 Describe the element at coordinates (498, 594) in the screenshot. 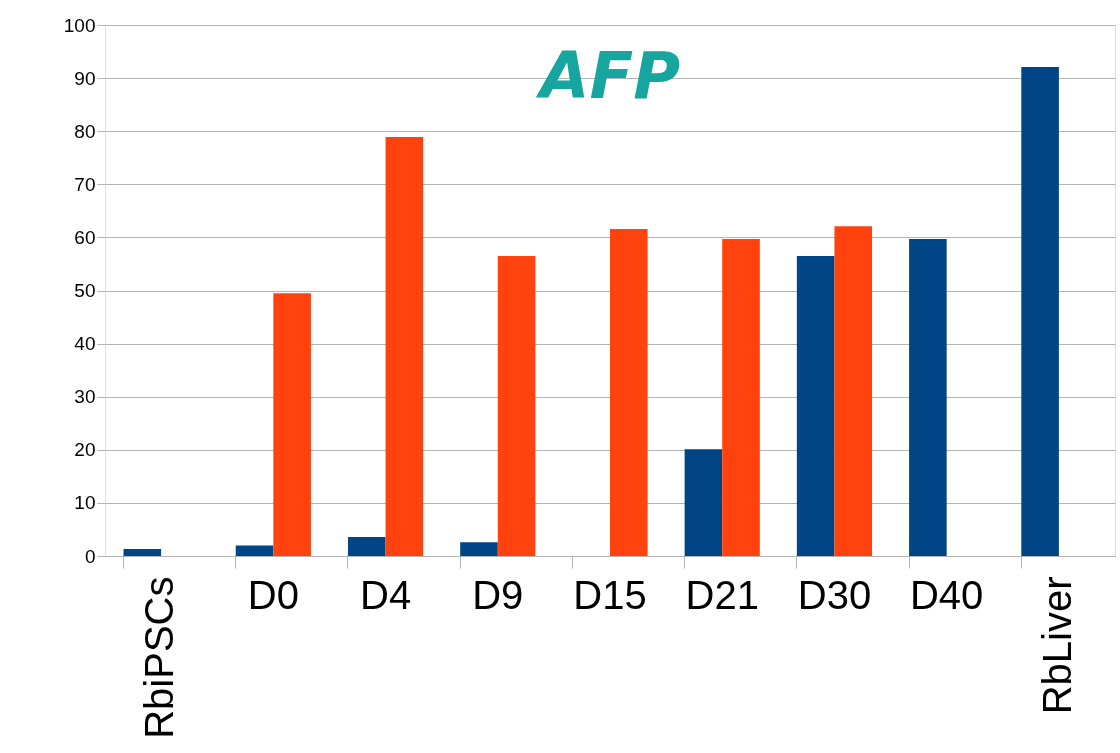

I see `x-tick-label: D9` at that location.